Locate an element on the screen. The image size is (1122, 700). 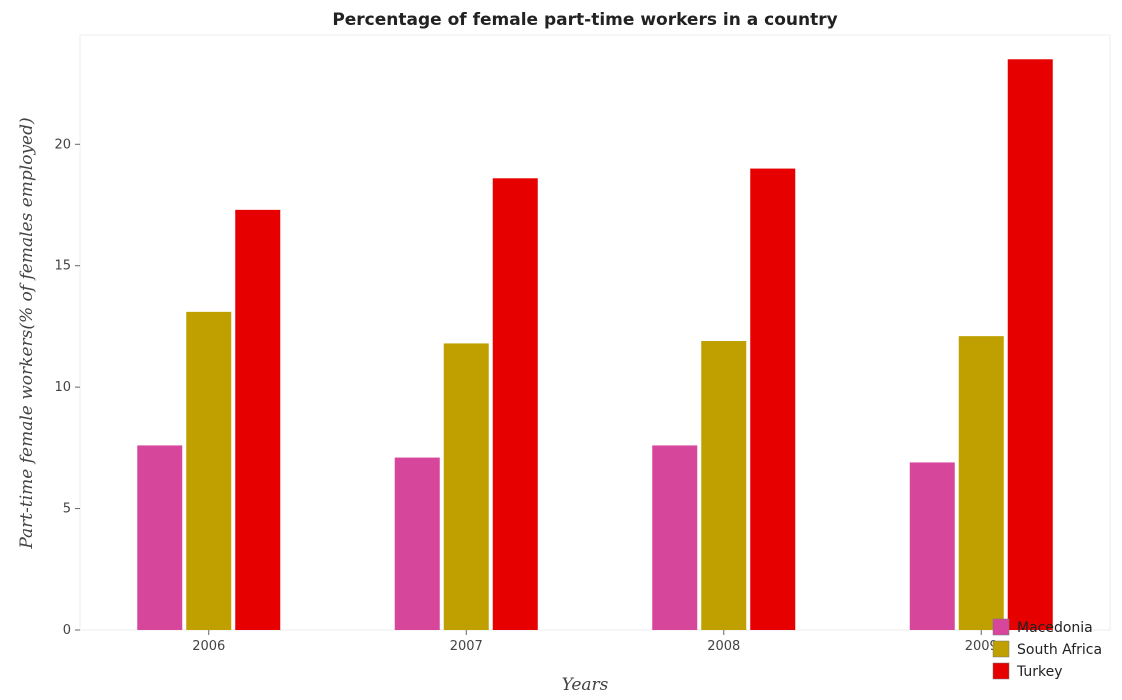
x-tick-label: 2007 is located at coordinates (466, 646).